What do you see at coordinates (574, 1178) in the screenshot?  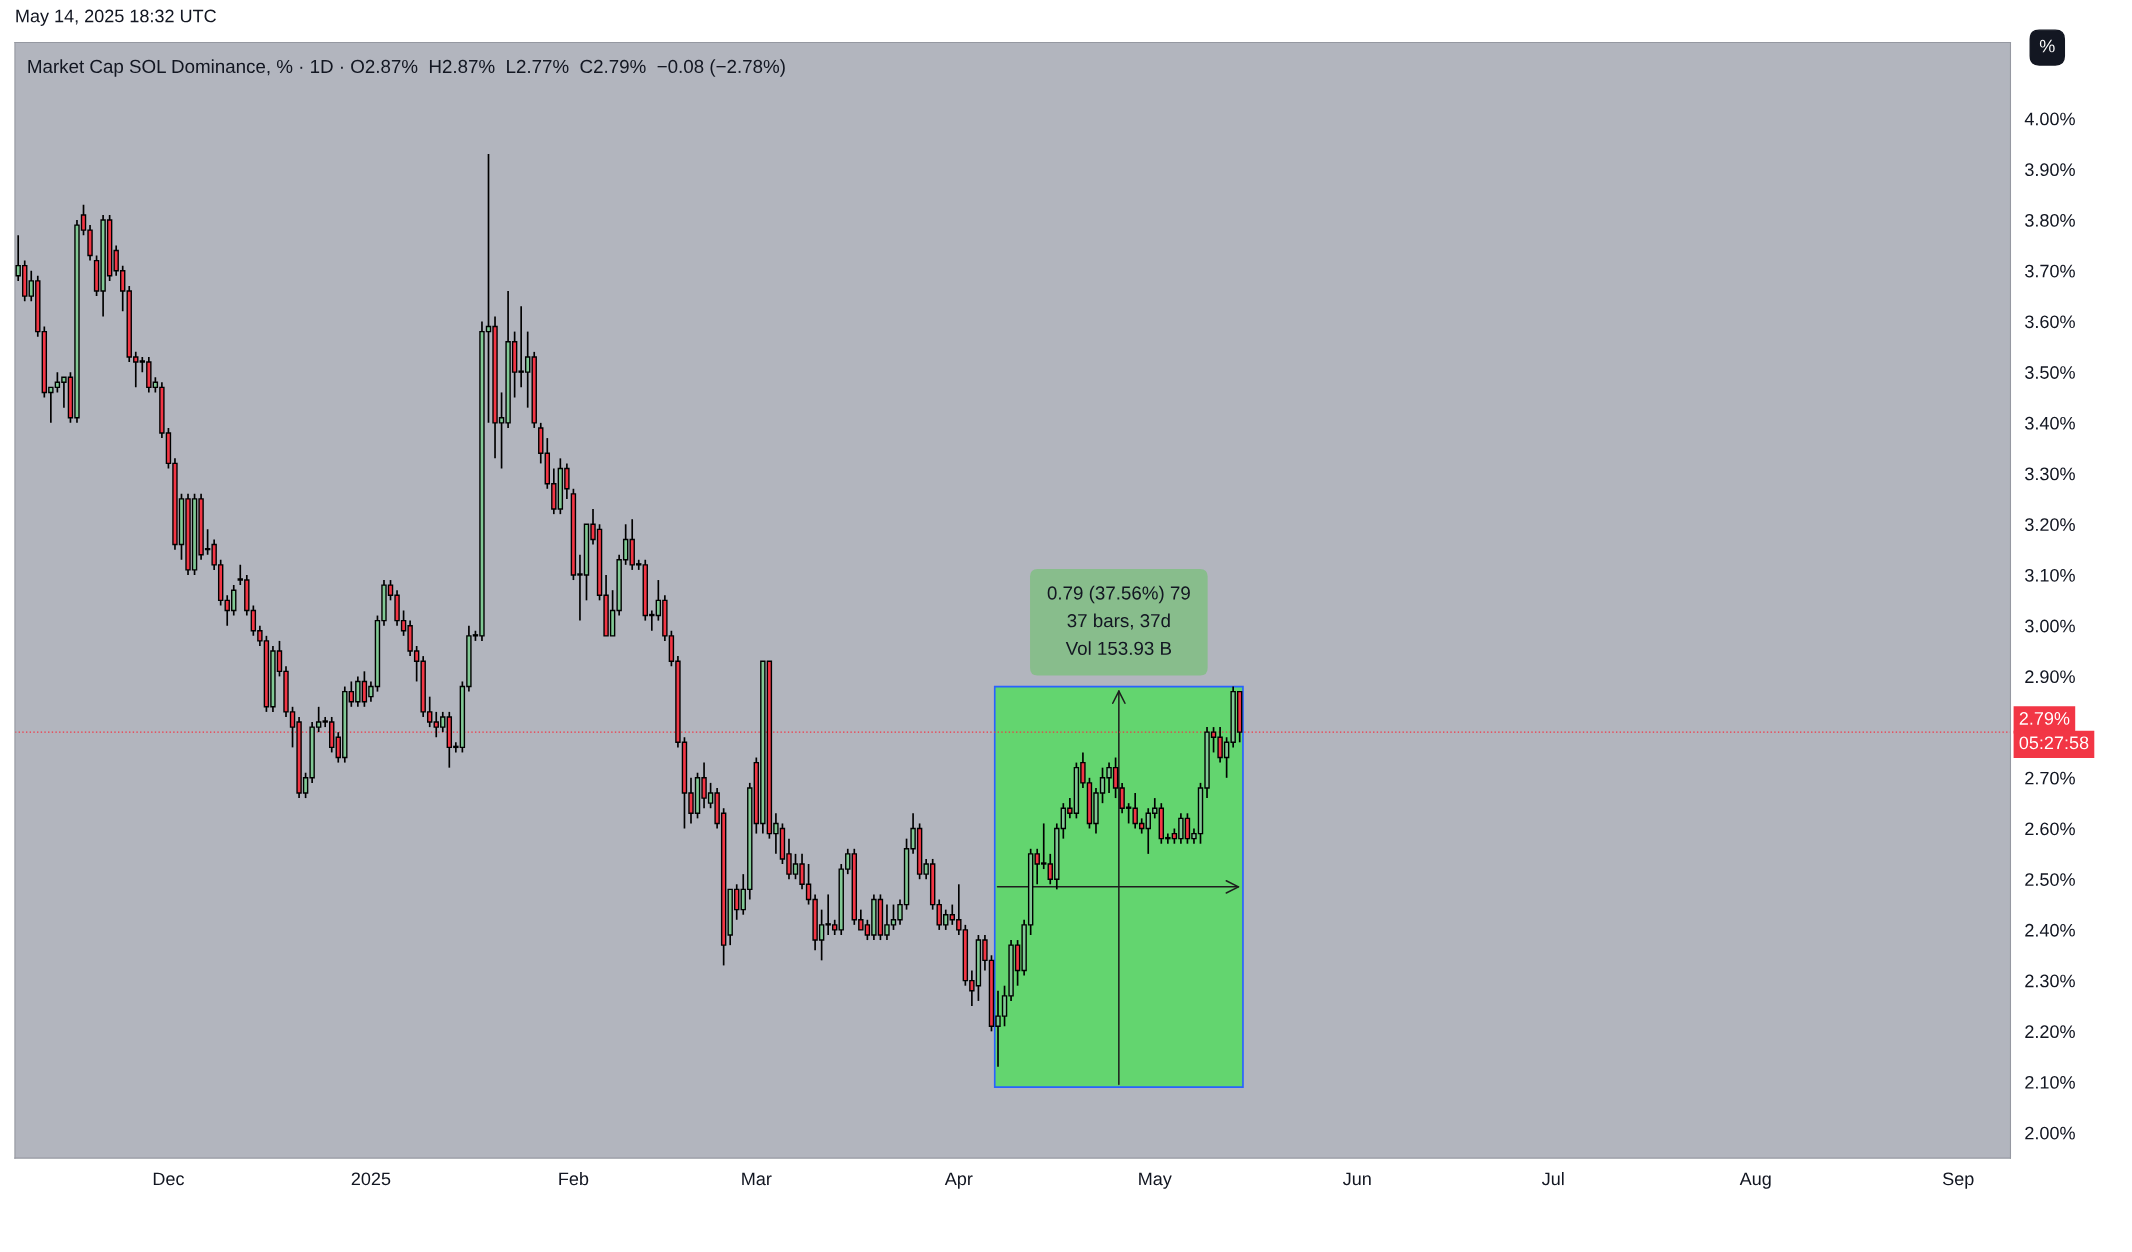 I see `x-tick-label: Feb` at bounding box center [574, 1178].